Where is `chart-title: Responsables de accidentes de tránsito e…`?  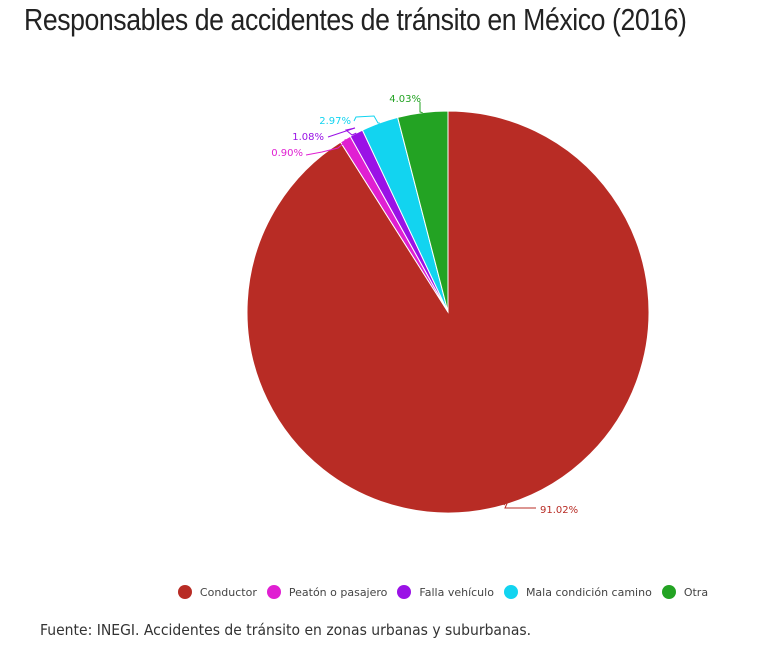 chart-title: Responsables de accidentes de tránsito e… is located at coordinates (355, 19).